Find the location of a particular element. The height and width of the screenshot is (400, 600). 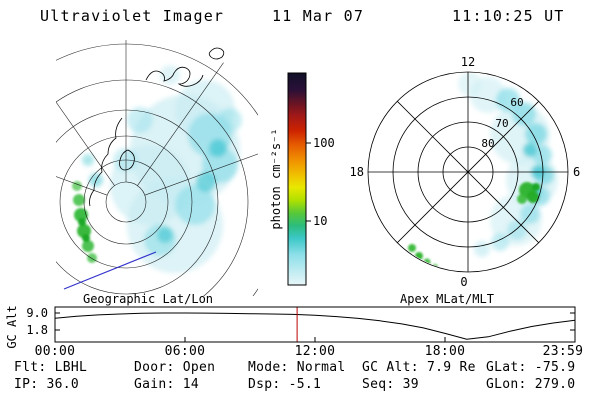

gc-alt-curve is located at coordinates (315, 326).